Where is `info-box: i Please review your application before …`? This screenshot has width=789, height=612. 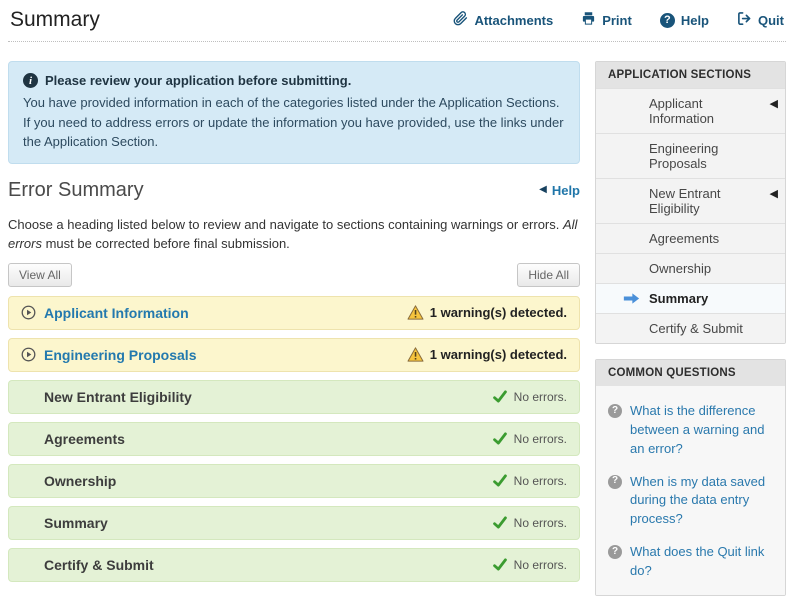
info-box: i Please review your application before … is located at coordinates (294, 112).